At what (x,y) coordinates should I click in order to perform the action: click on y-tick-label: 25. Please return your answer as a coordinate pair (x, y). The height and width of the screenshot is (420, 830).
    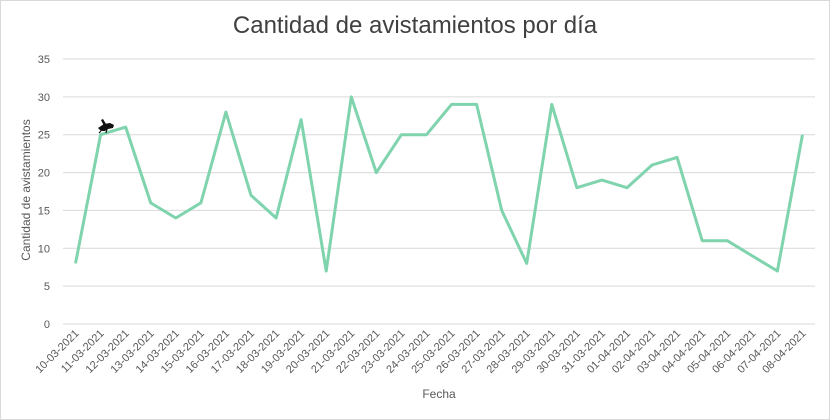
    Looking at the image, I should click on (44, 136).